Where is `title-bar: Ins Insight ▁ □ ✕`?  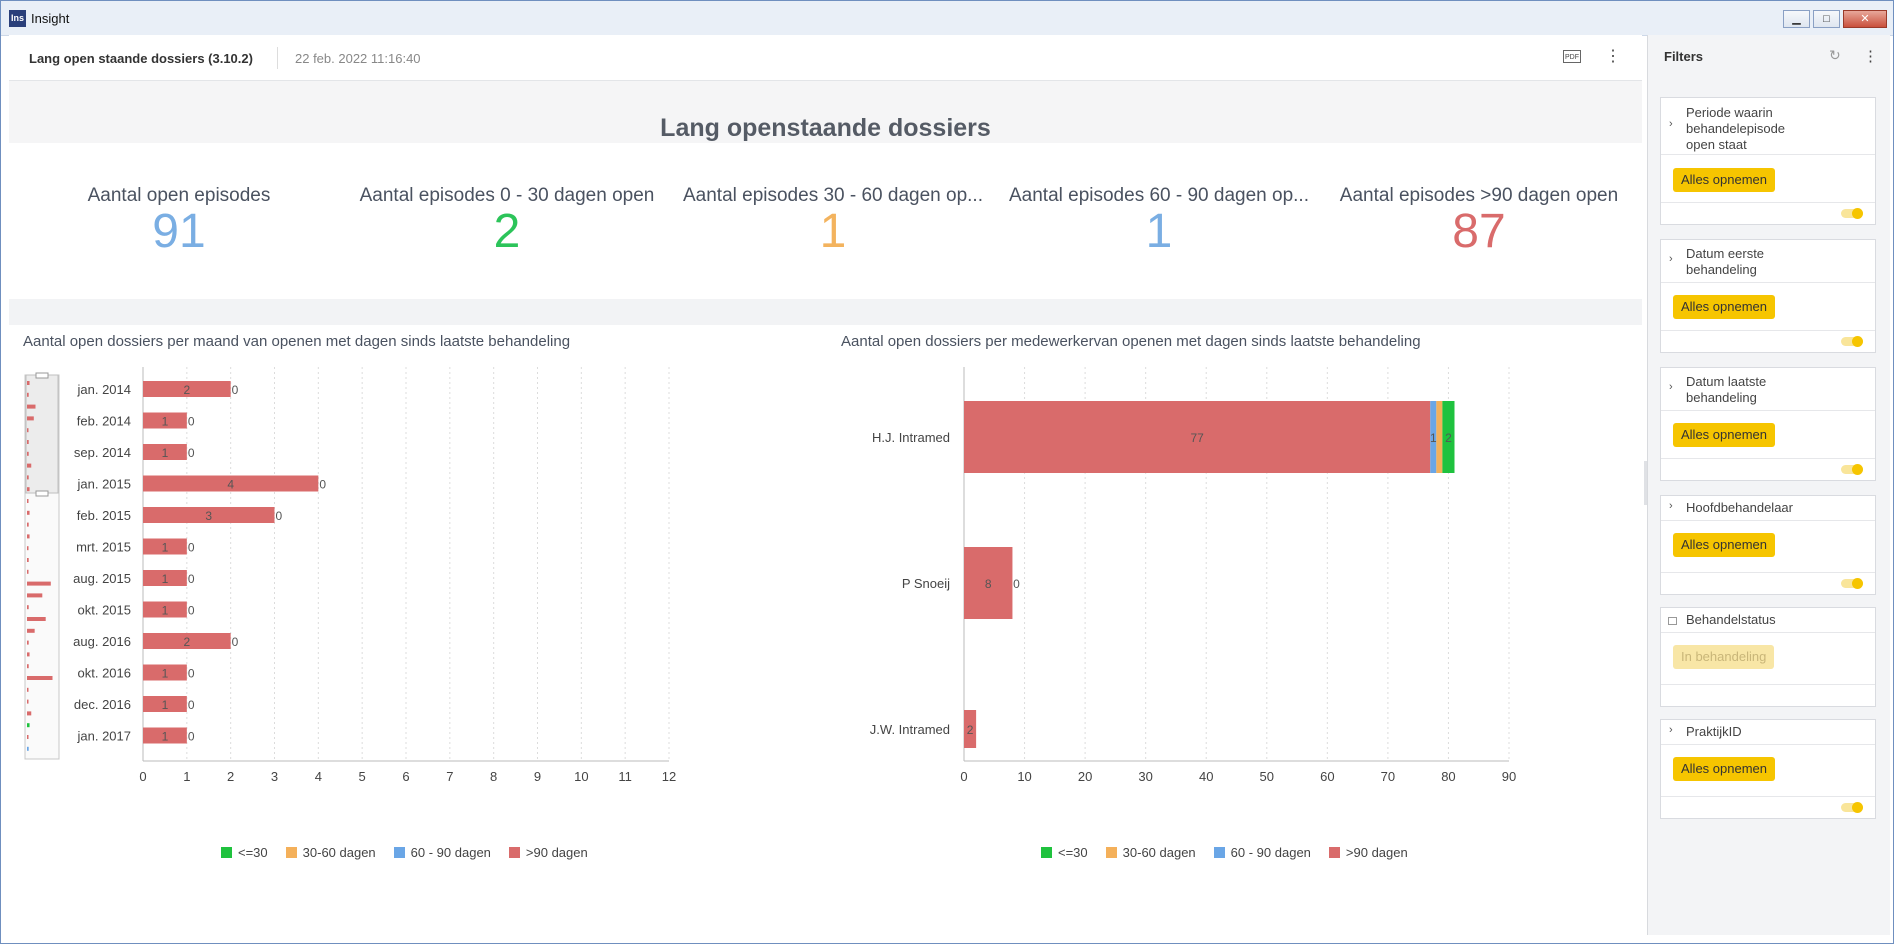 title-bar: Ins Insight ▁ □ ✕ is located at coordinates (947, 18).